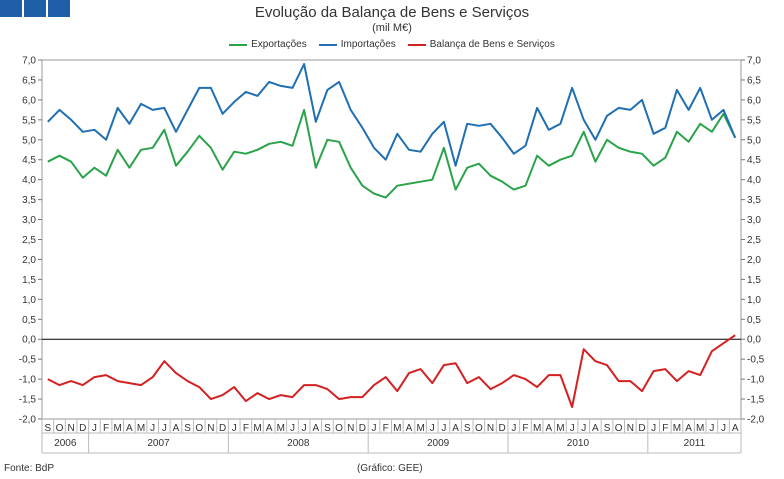  Describe the element at coordinates (29, 280) in the screenshot. I see `y-tick-label-left: 1,5` at that location.